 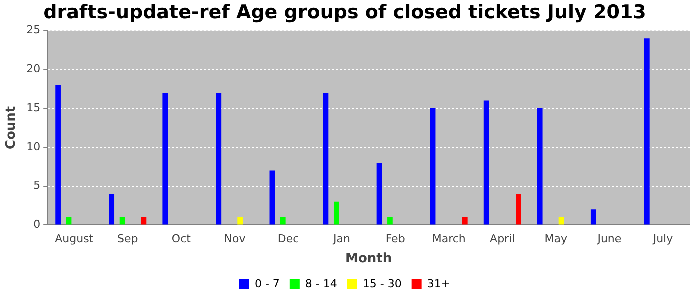 I want to click on legend-label: 31+, so click(x=439, y=283).